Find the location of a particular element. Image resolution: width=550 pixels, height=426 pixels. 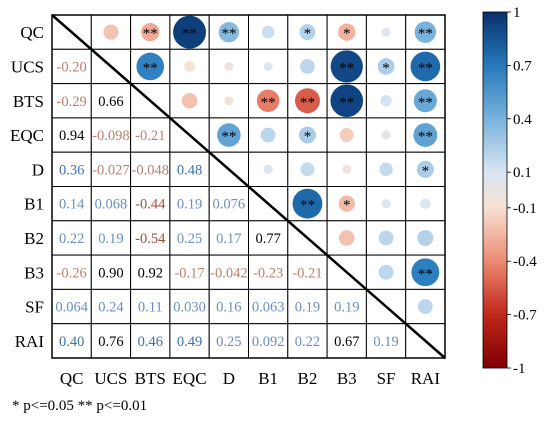

correlation-value: 0.76 is located at coordinates (110, 342).